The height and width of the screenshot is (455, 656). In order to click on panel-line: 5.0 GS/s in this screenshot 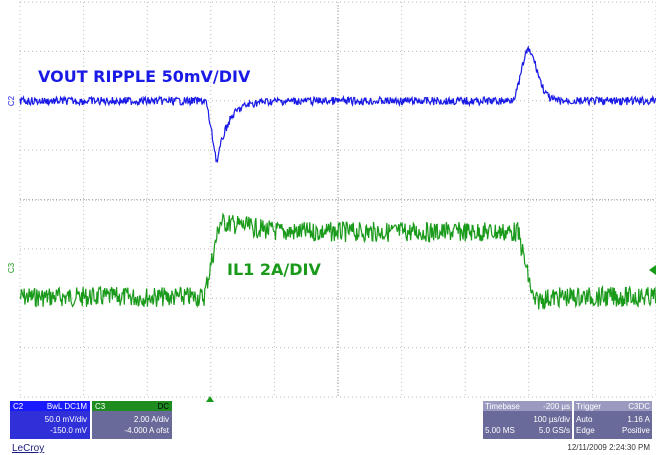, I will do `click(554, 430)`.